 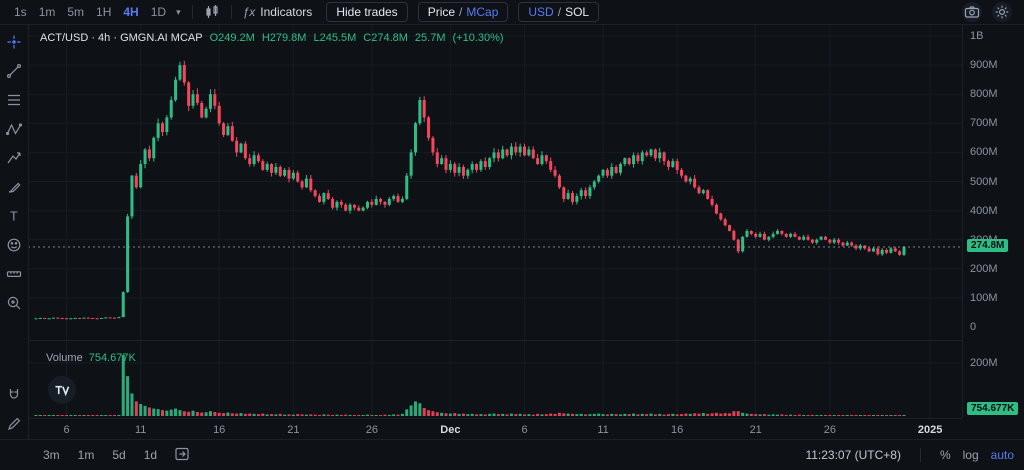 I want to click on bottom-toolbar: 3m 1m 5d 1d 11:23:07 (UTC+8) % log auto, so click(x=512, y=454).